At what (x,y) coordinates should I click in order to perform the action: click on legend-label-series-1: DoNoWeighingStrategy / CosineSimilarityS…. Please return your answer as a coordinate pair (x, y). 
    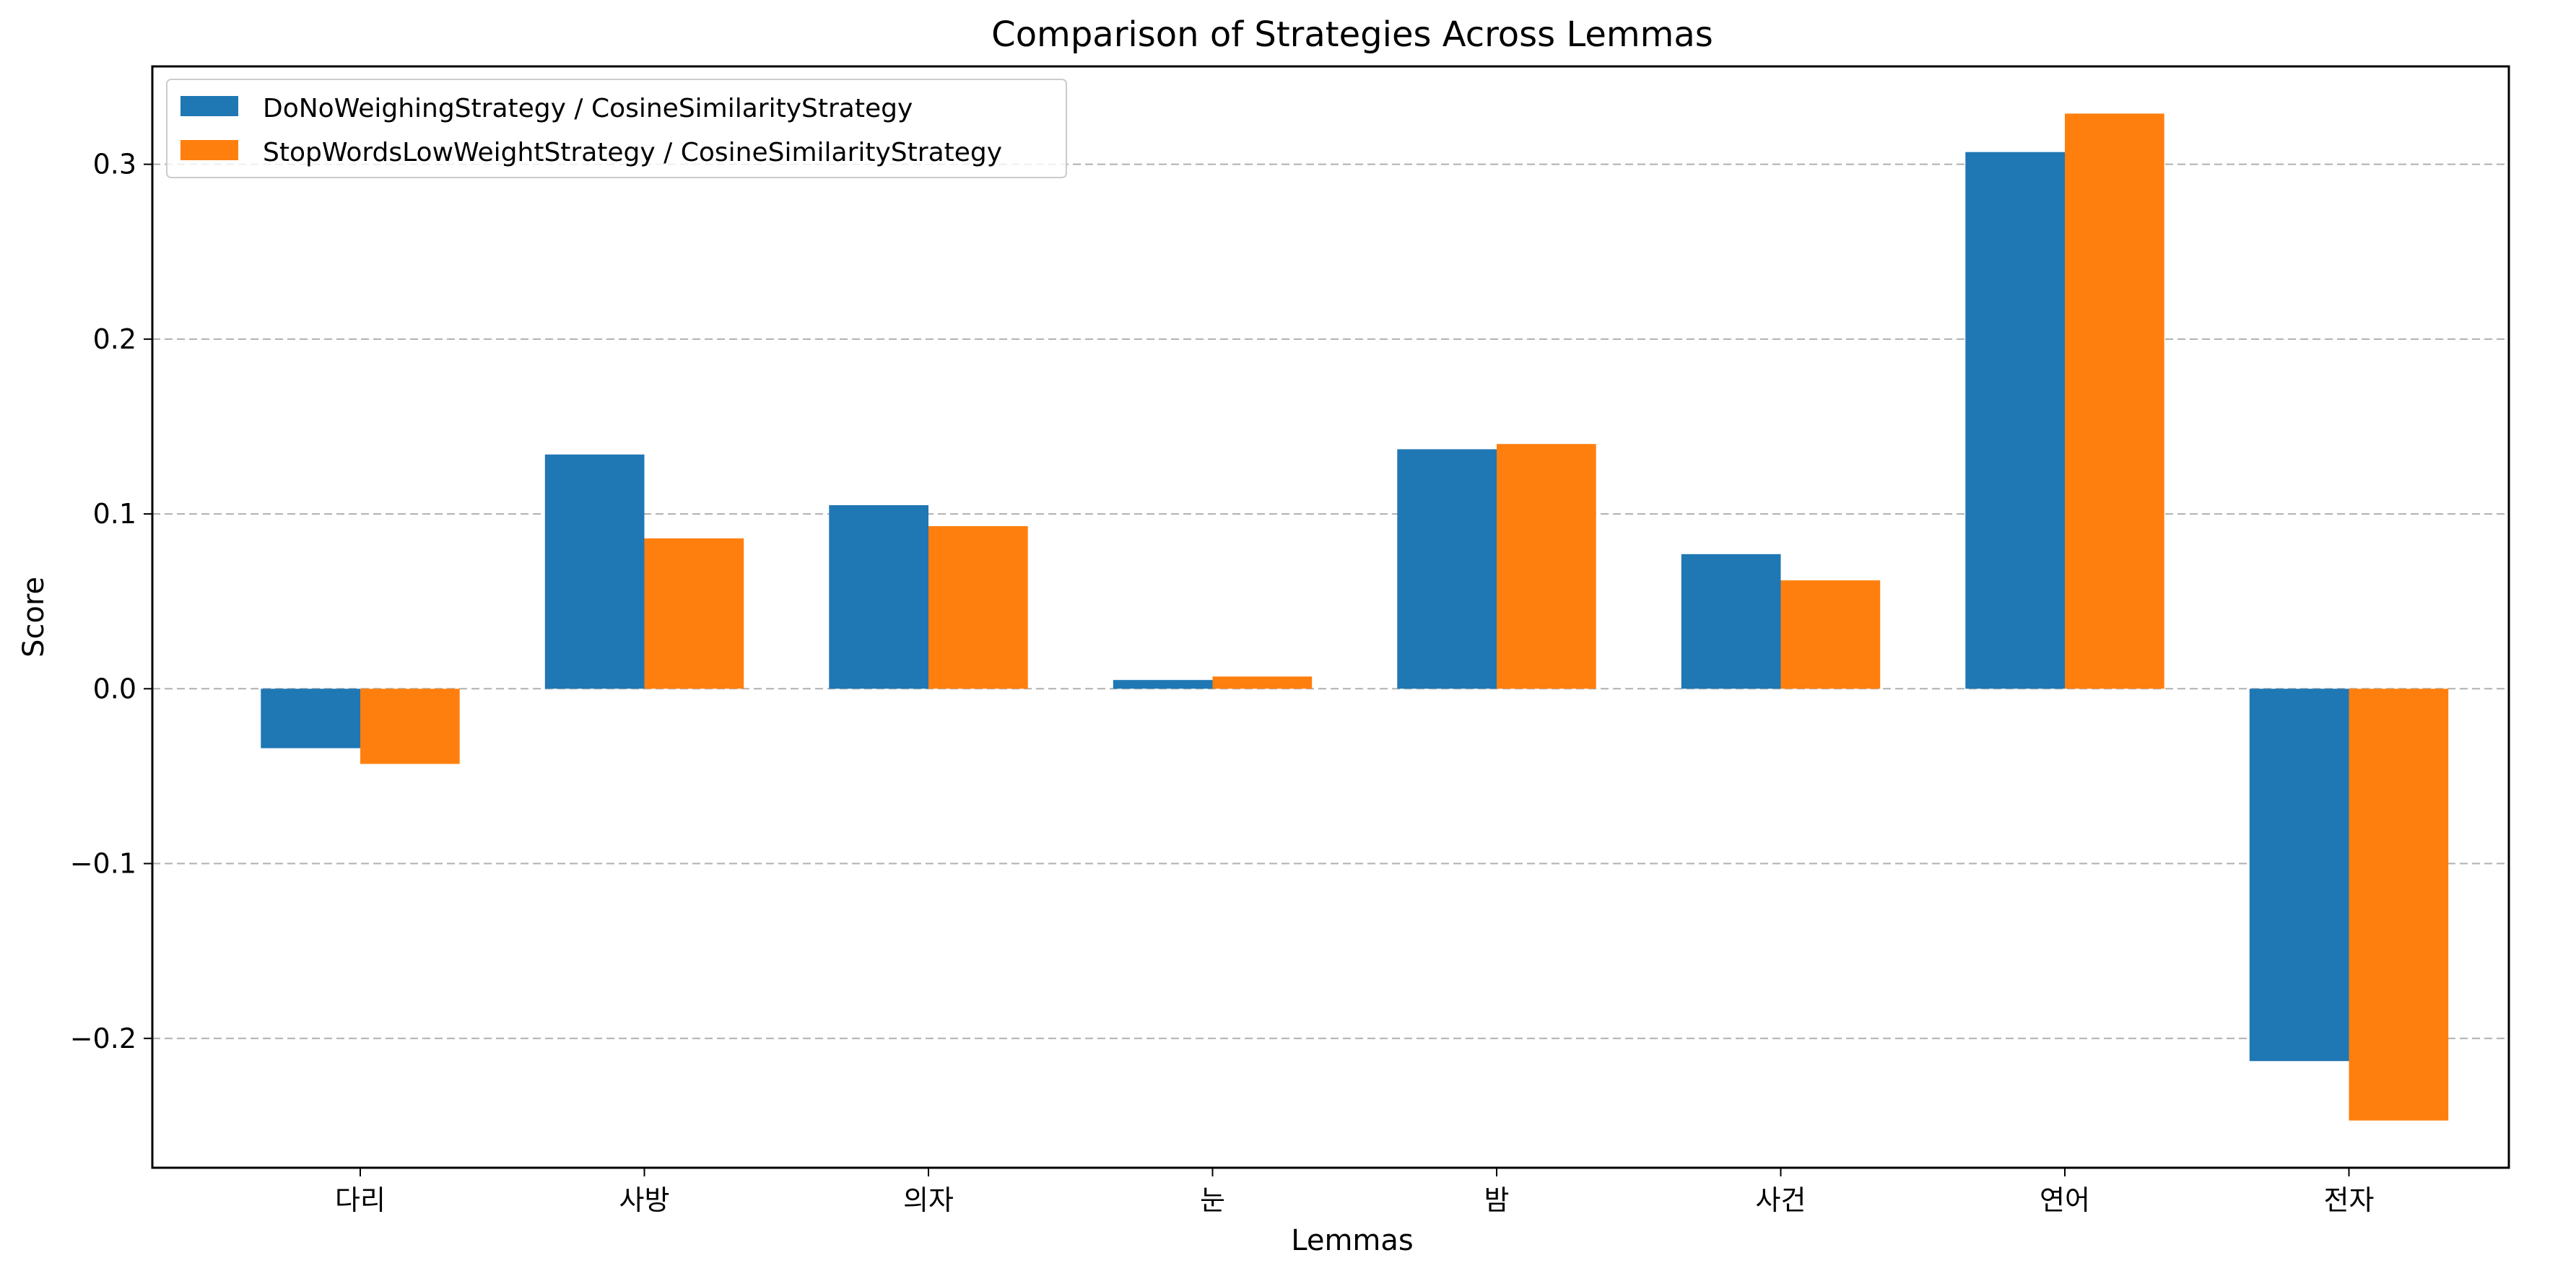
    Looking at the image, I should click on (588, 108).